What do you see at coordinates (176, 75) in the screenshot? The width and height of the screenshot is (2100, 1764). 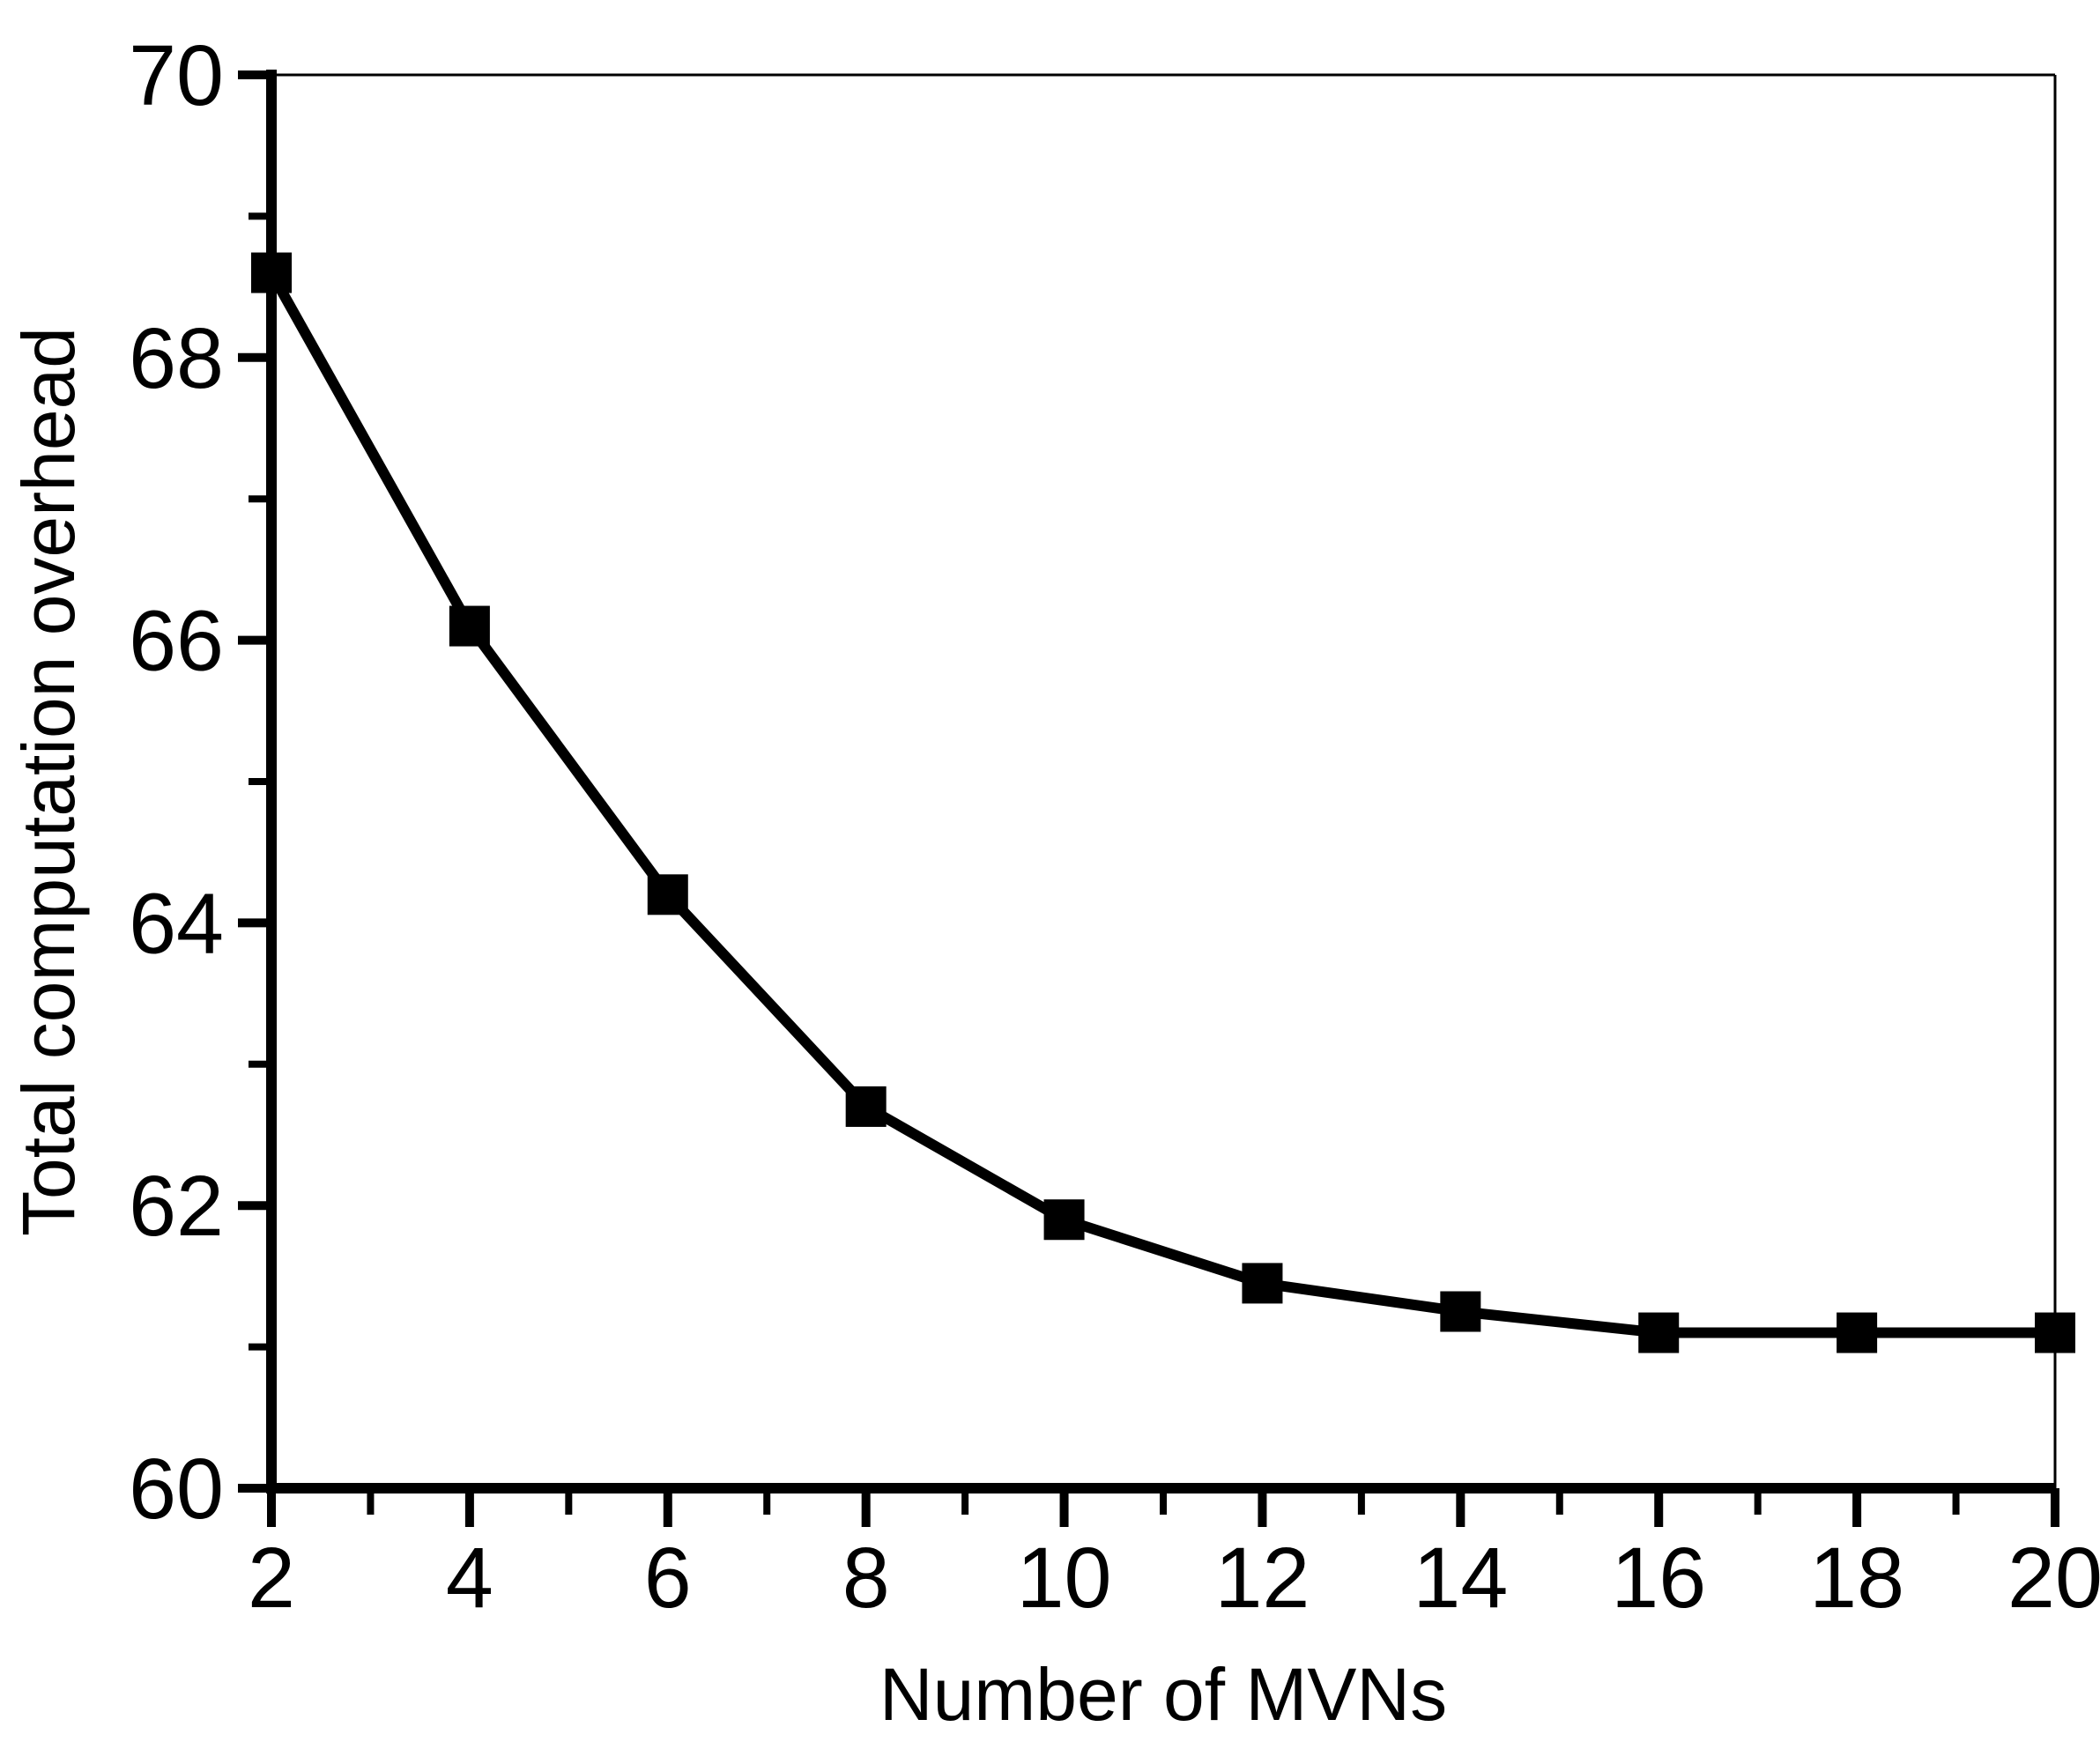 I see `y-tick-label: 70` at bounding box center [176, 75].